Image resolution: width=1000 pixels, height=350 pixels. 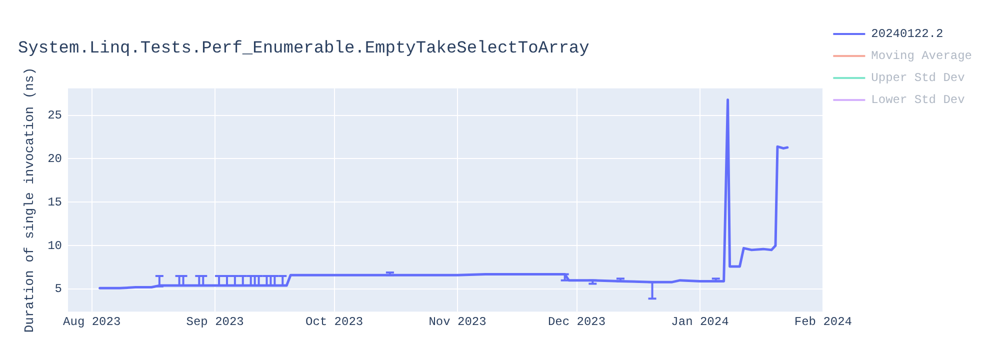 What do you see at coordinates (30, 200) in the screenshot?
I see `y-axis-title: Duration of single invocation (ns)` at bounding box center [30, 200].